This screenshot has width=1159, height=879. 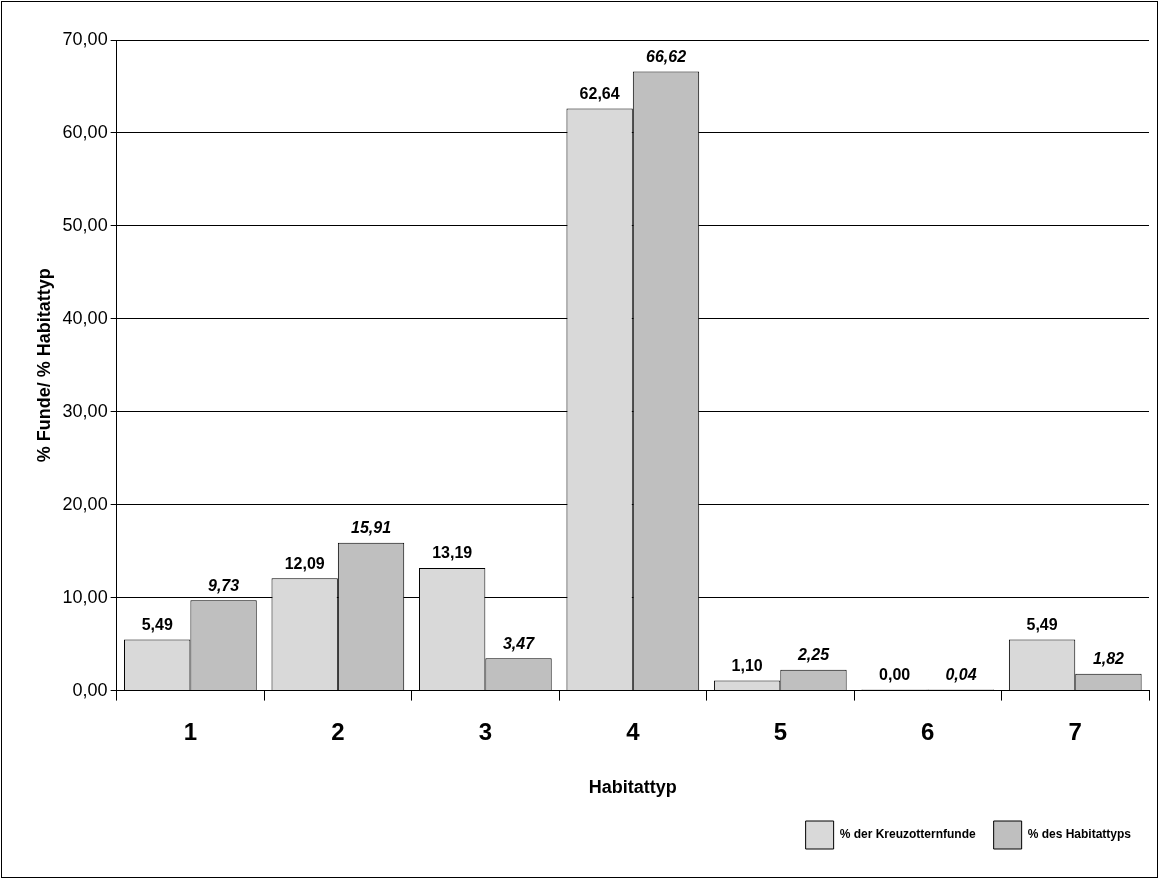 I want to click on y-tick-label: 40,00, so click(x=85, y=317).